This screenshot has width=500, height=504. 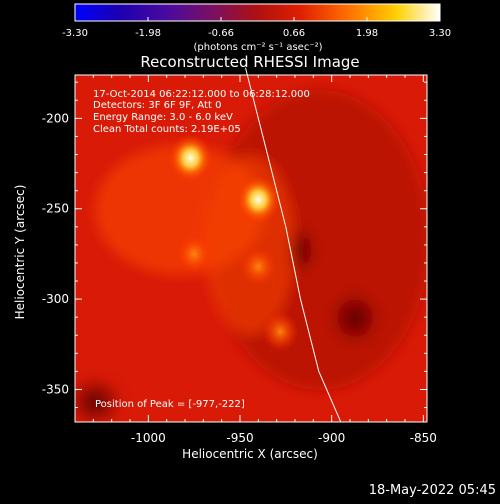 What do you see at coordinates (294, 33) in the screenshot?
I see `colorbar-tick-label: 0.66` at bounding box center [294, 33].